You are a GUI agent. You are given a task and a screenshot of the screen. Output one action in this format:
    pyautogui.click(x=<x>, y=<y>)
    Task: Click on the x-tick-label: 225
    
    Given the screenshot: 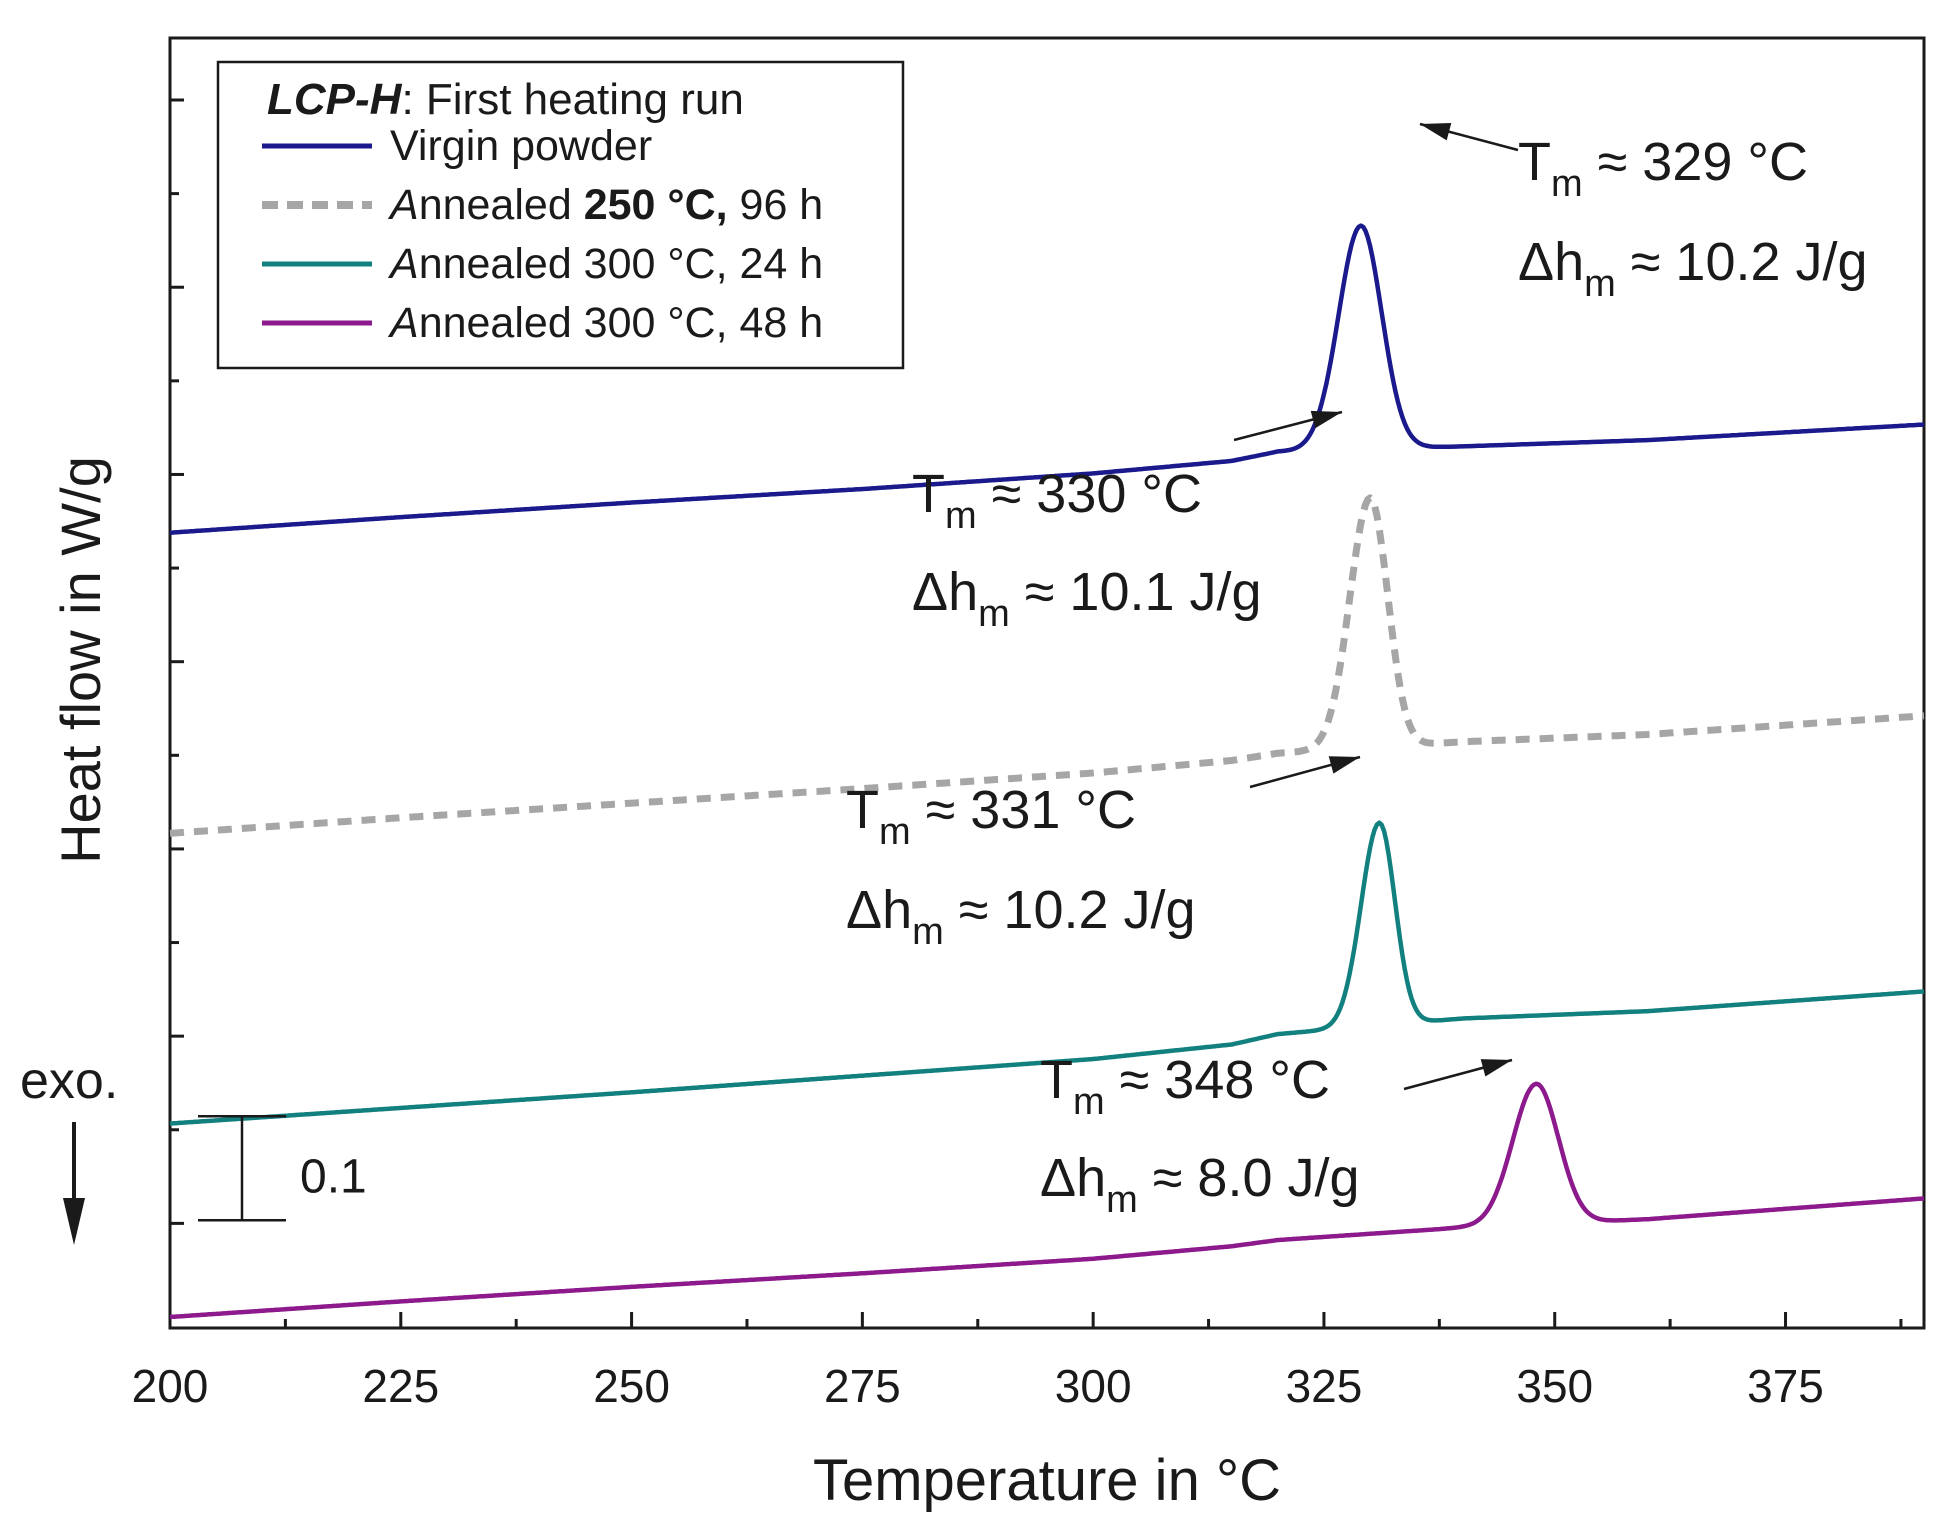 What is the action you would take?
    pyautogui.click(x=400, y=1386)
    